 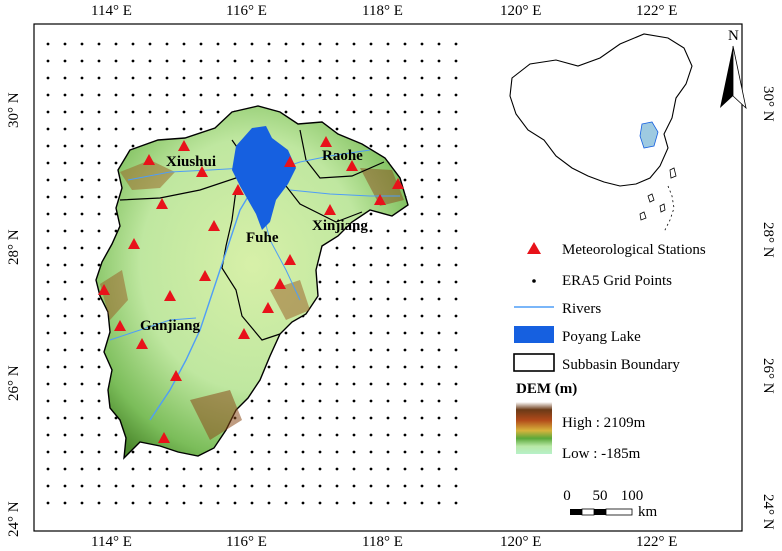 What do you see at coordinates (114, 295) in the screenshot?
I see `highland-west` at bounding box center [114, 295].